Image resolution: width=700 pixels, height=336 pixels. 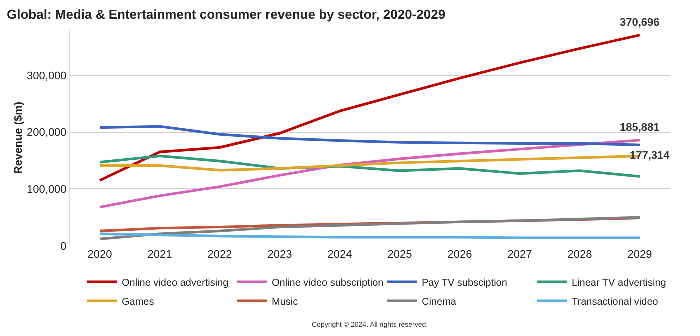 What do you see at coordinates (615, 302) in the screenshot?
I see `legend-label: Transactional video` at bounding box center [615, 302].